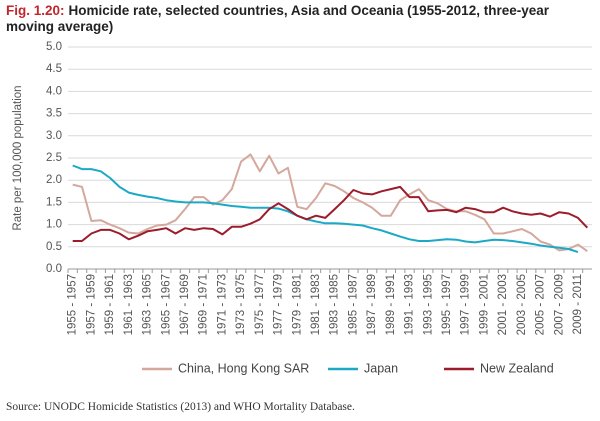 This screenshot has height=421, width=600. I want to click on y-tick-label: 5.0, so click(54, 47).